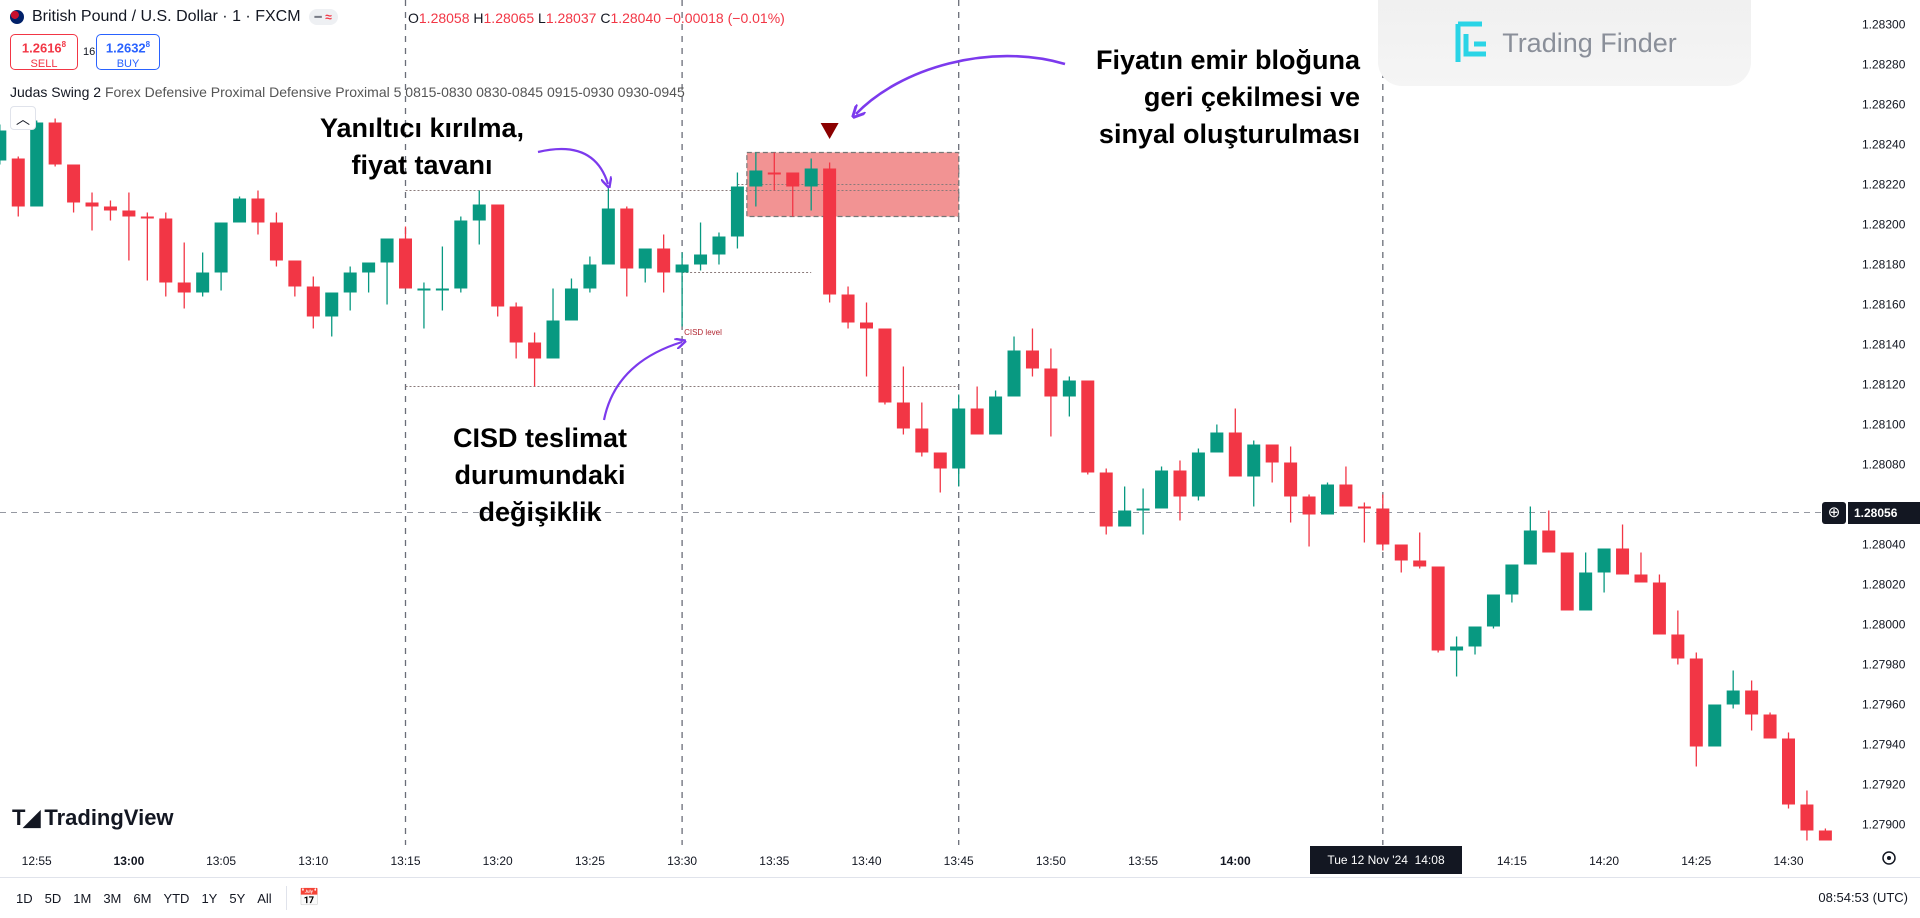 The image size is (1920, 918). I want to click on range-button-6m: 6M, so click(142, 898).